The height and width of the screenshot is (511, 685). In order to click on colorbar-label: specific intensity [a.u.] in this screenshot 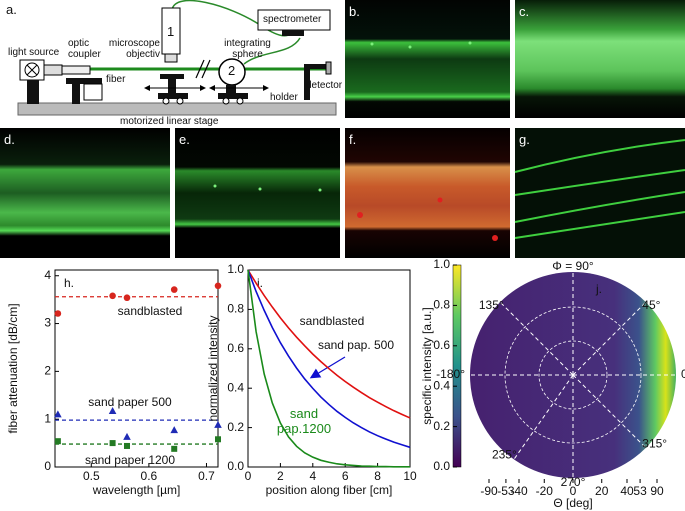, I will do `click(427, 365)`.